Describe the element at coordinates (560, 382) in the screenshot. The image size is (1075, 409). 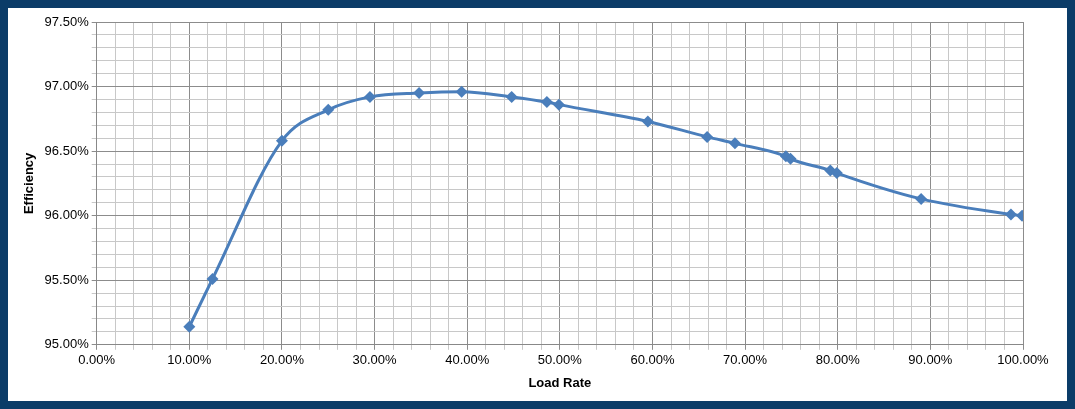
I see `x-axis-title: Load Rate` at that location.